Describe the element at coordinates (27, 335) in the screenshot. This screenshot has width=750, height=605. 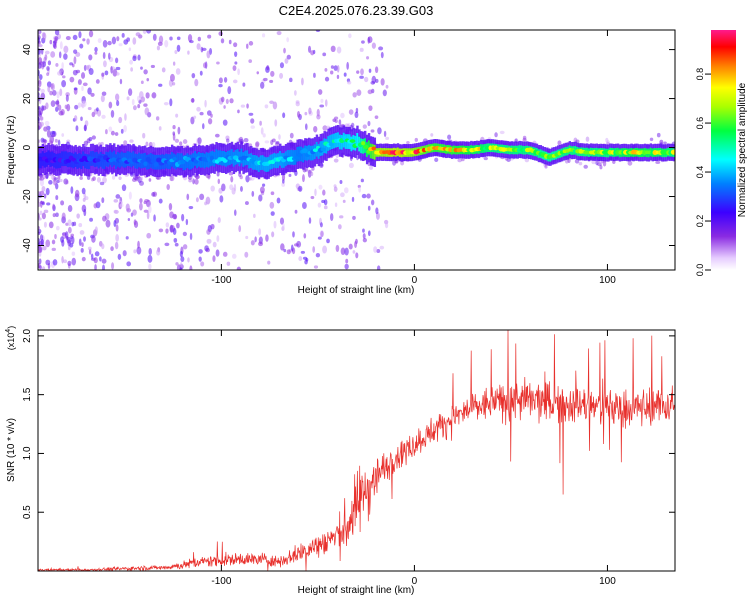
I see `snr-y-tick-label: 2.0` at that location.